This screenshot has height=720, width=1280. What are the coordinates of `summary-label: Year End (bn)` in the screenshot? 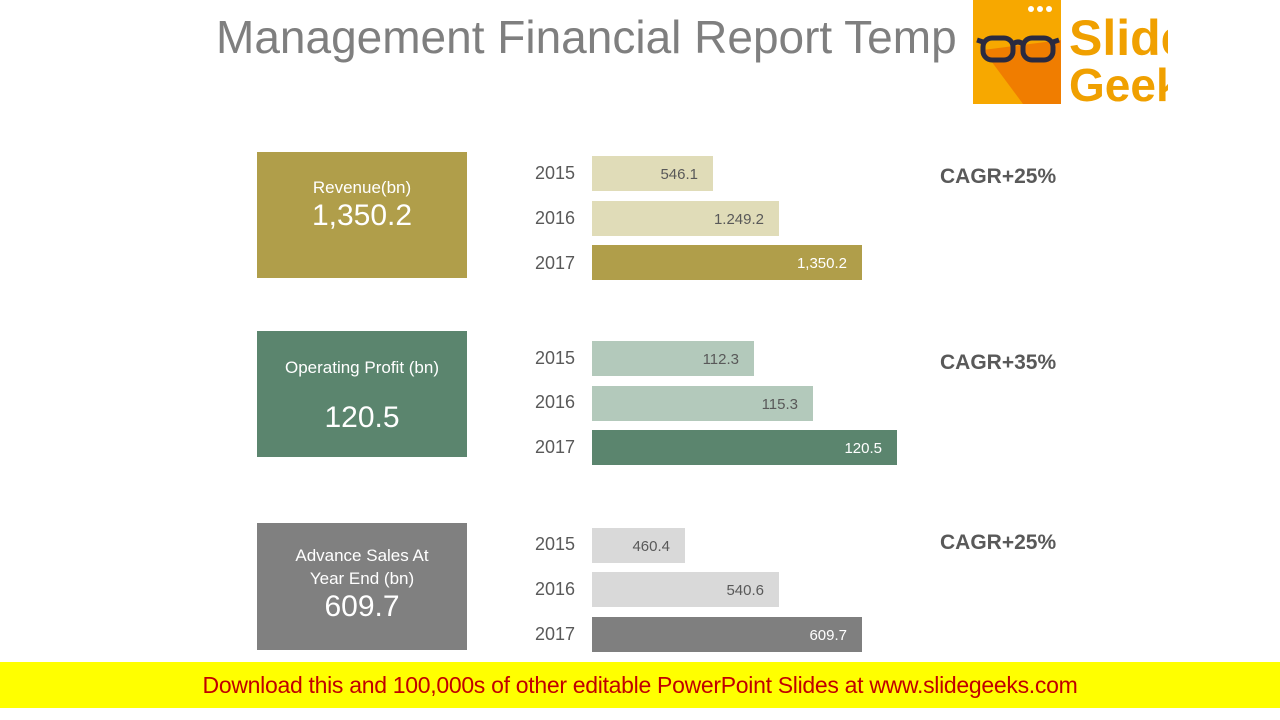 It's located at (362, 578).